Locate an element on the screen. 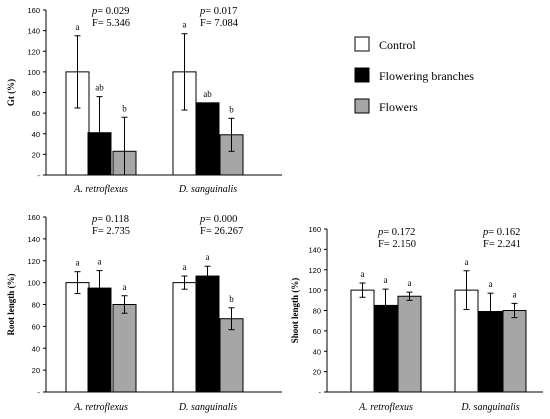 The width and height of the screenshot is (550, 419). legend-label-flowers: Flowers is located at coordinates (398, 107).